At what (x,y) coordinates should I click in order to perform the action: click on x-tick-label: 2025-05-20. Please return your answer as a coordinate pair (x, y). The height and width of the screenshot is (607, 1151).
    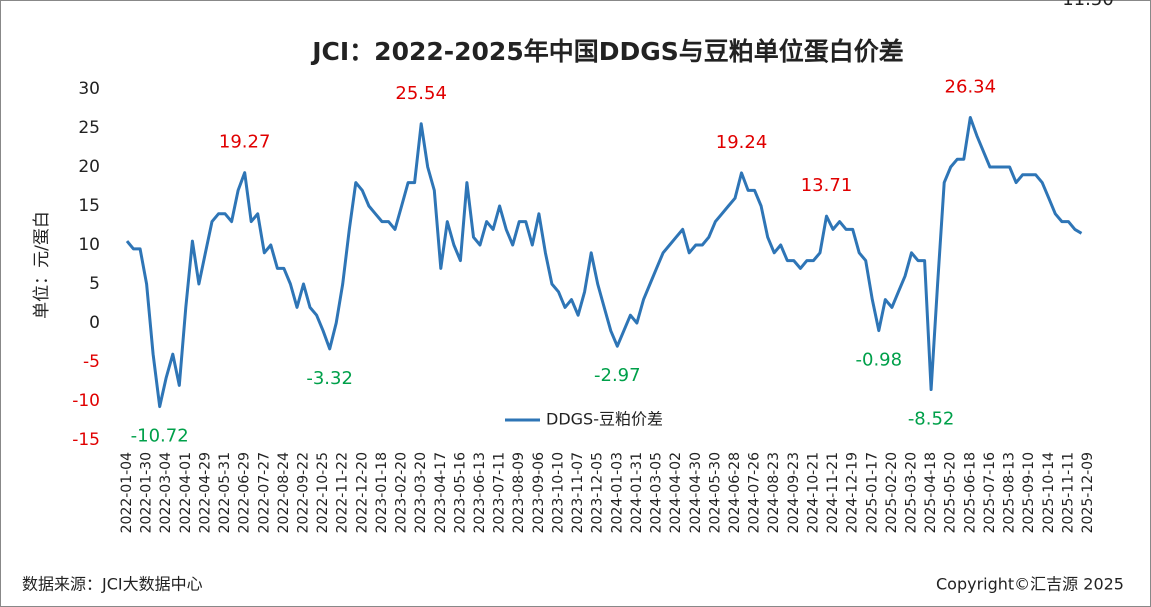
    Looking at the image, I should click on (951, 492).